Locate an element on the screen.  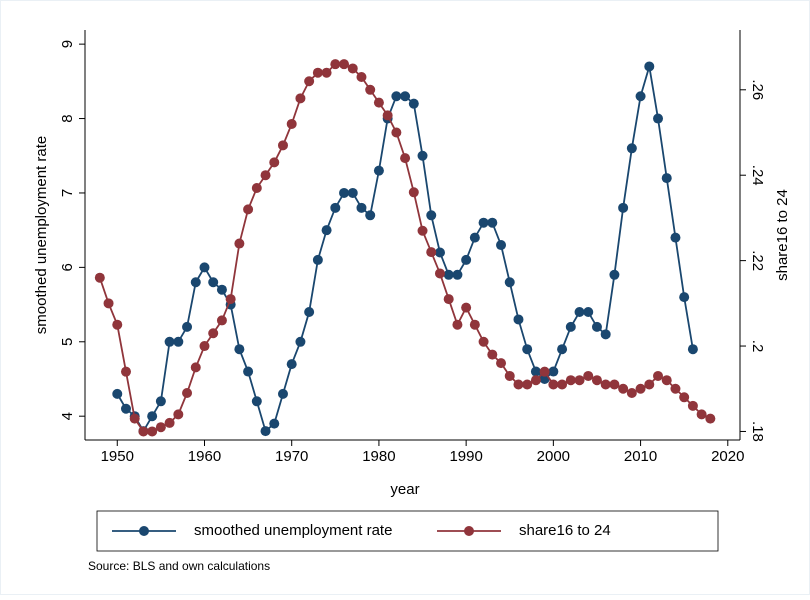
y2-tick-label: .26 is located at coordinates (757, 89).